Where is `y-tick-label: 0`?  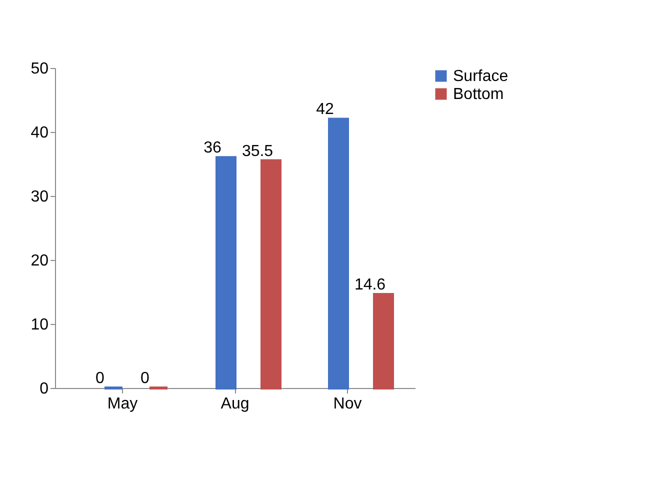 y-tick-label: 0 is located at coordinates (44, 389).